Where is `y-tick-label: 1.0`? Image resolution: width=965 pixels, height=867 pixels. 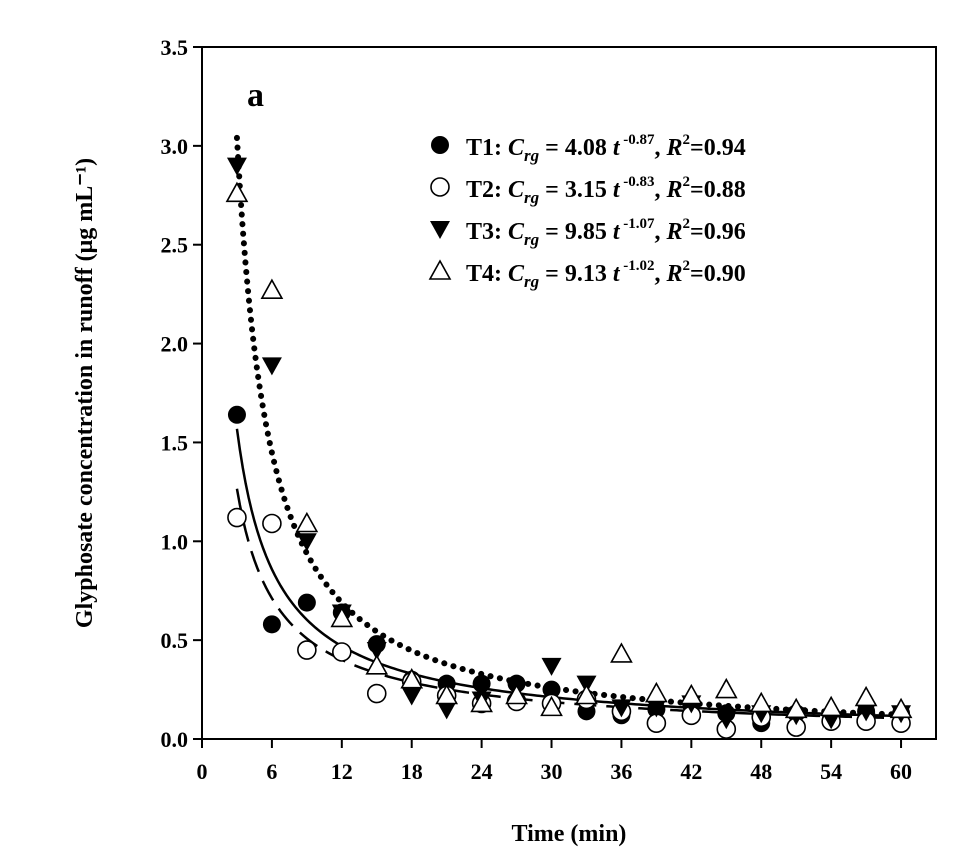 y-tick-label: 1.0 is located at coordinates (175, 541).